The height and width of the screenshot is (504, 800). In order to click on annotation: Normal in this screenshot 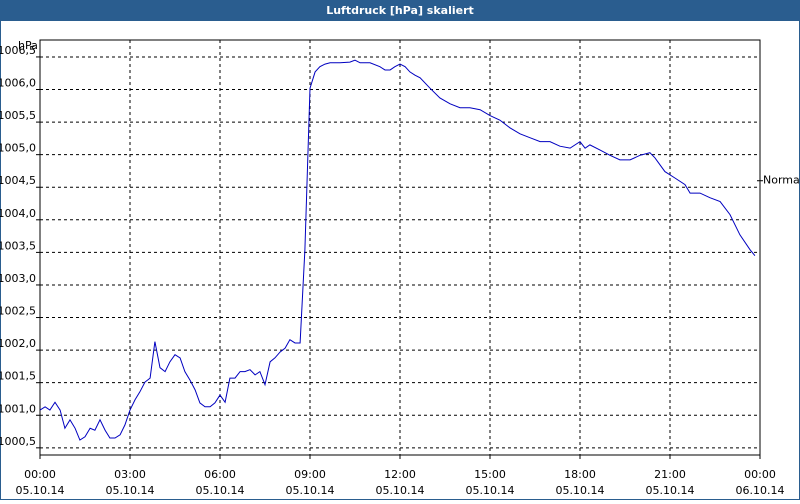, I will do `click(781, 180)`.